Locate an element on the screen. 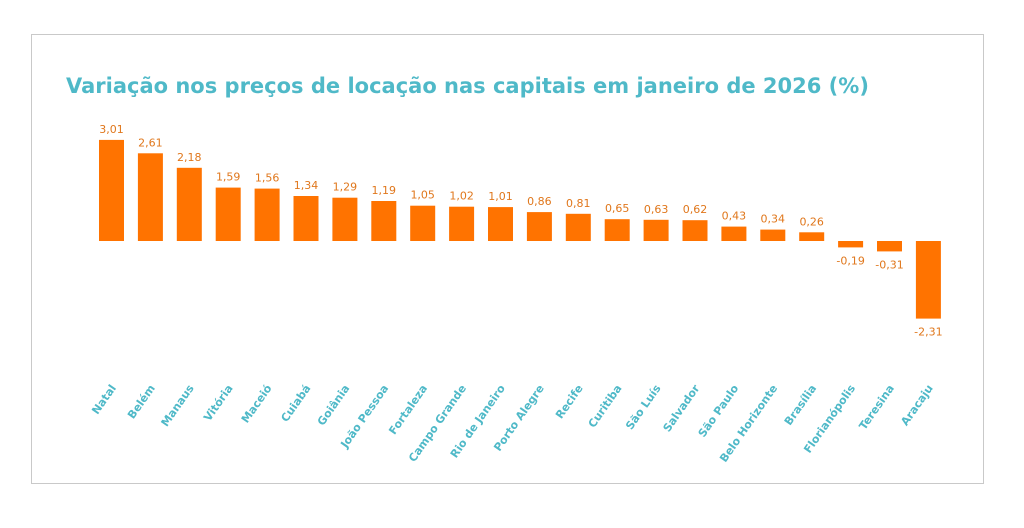 Image resolution: width=1024 pixels, height=528 pixels. value-label: 0,65 is located at coordinates (617, 208).